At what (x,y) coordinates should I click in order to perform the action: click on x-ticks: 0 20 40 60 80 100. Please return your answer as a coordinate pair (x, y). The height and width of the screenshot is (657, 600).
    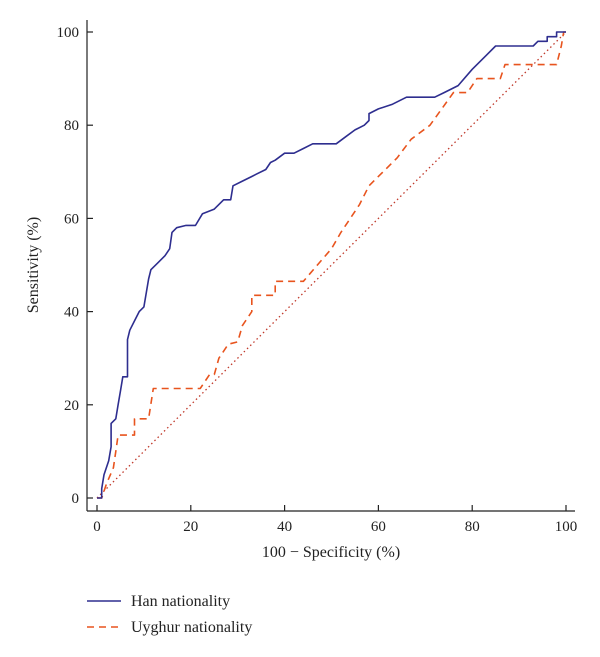
    Looking at the image, I should click on (335, 520).